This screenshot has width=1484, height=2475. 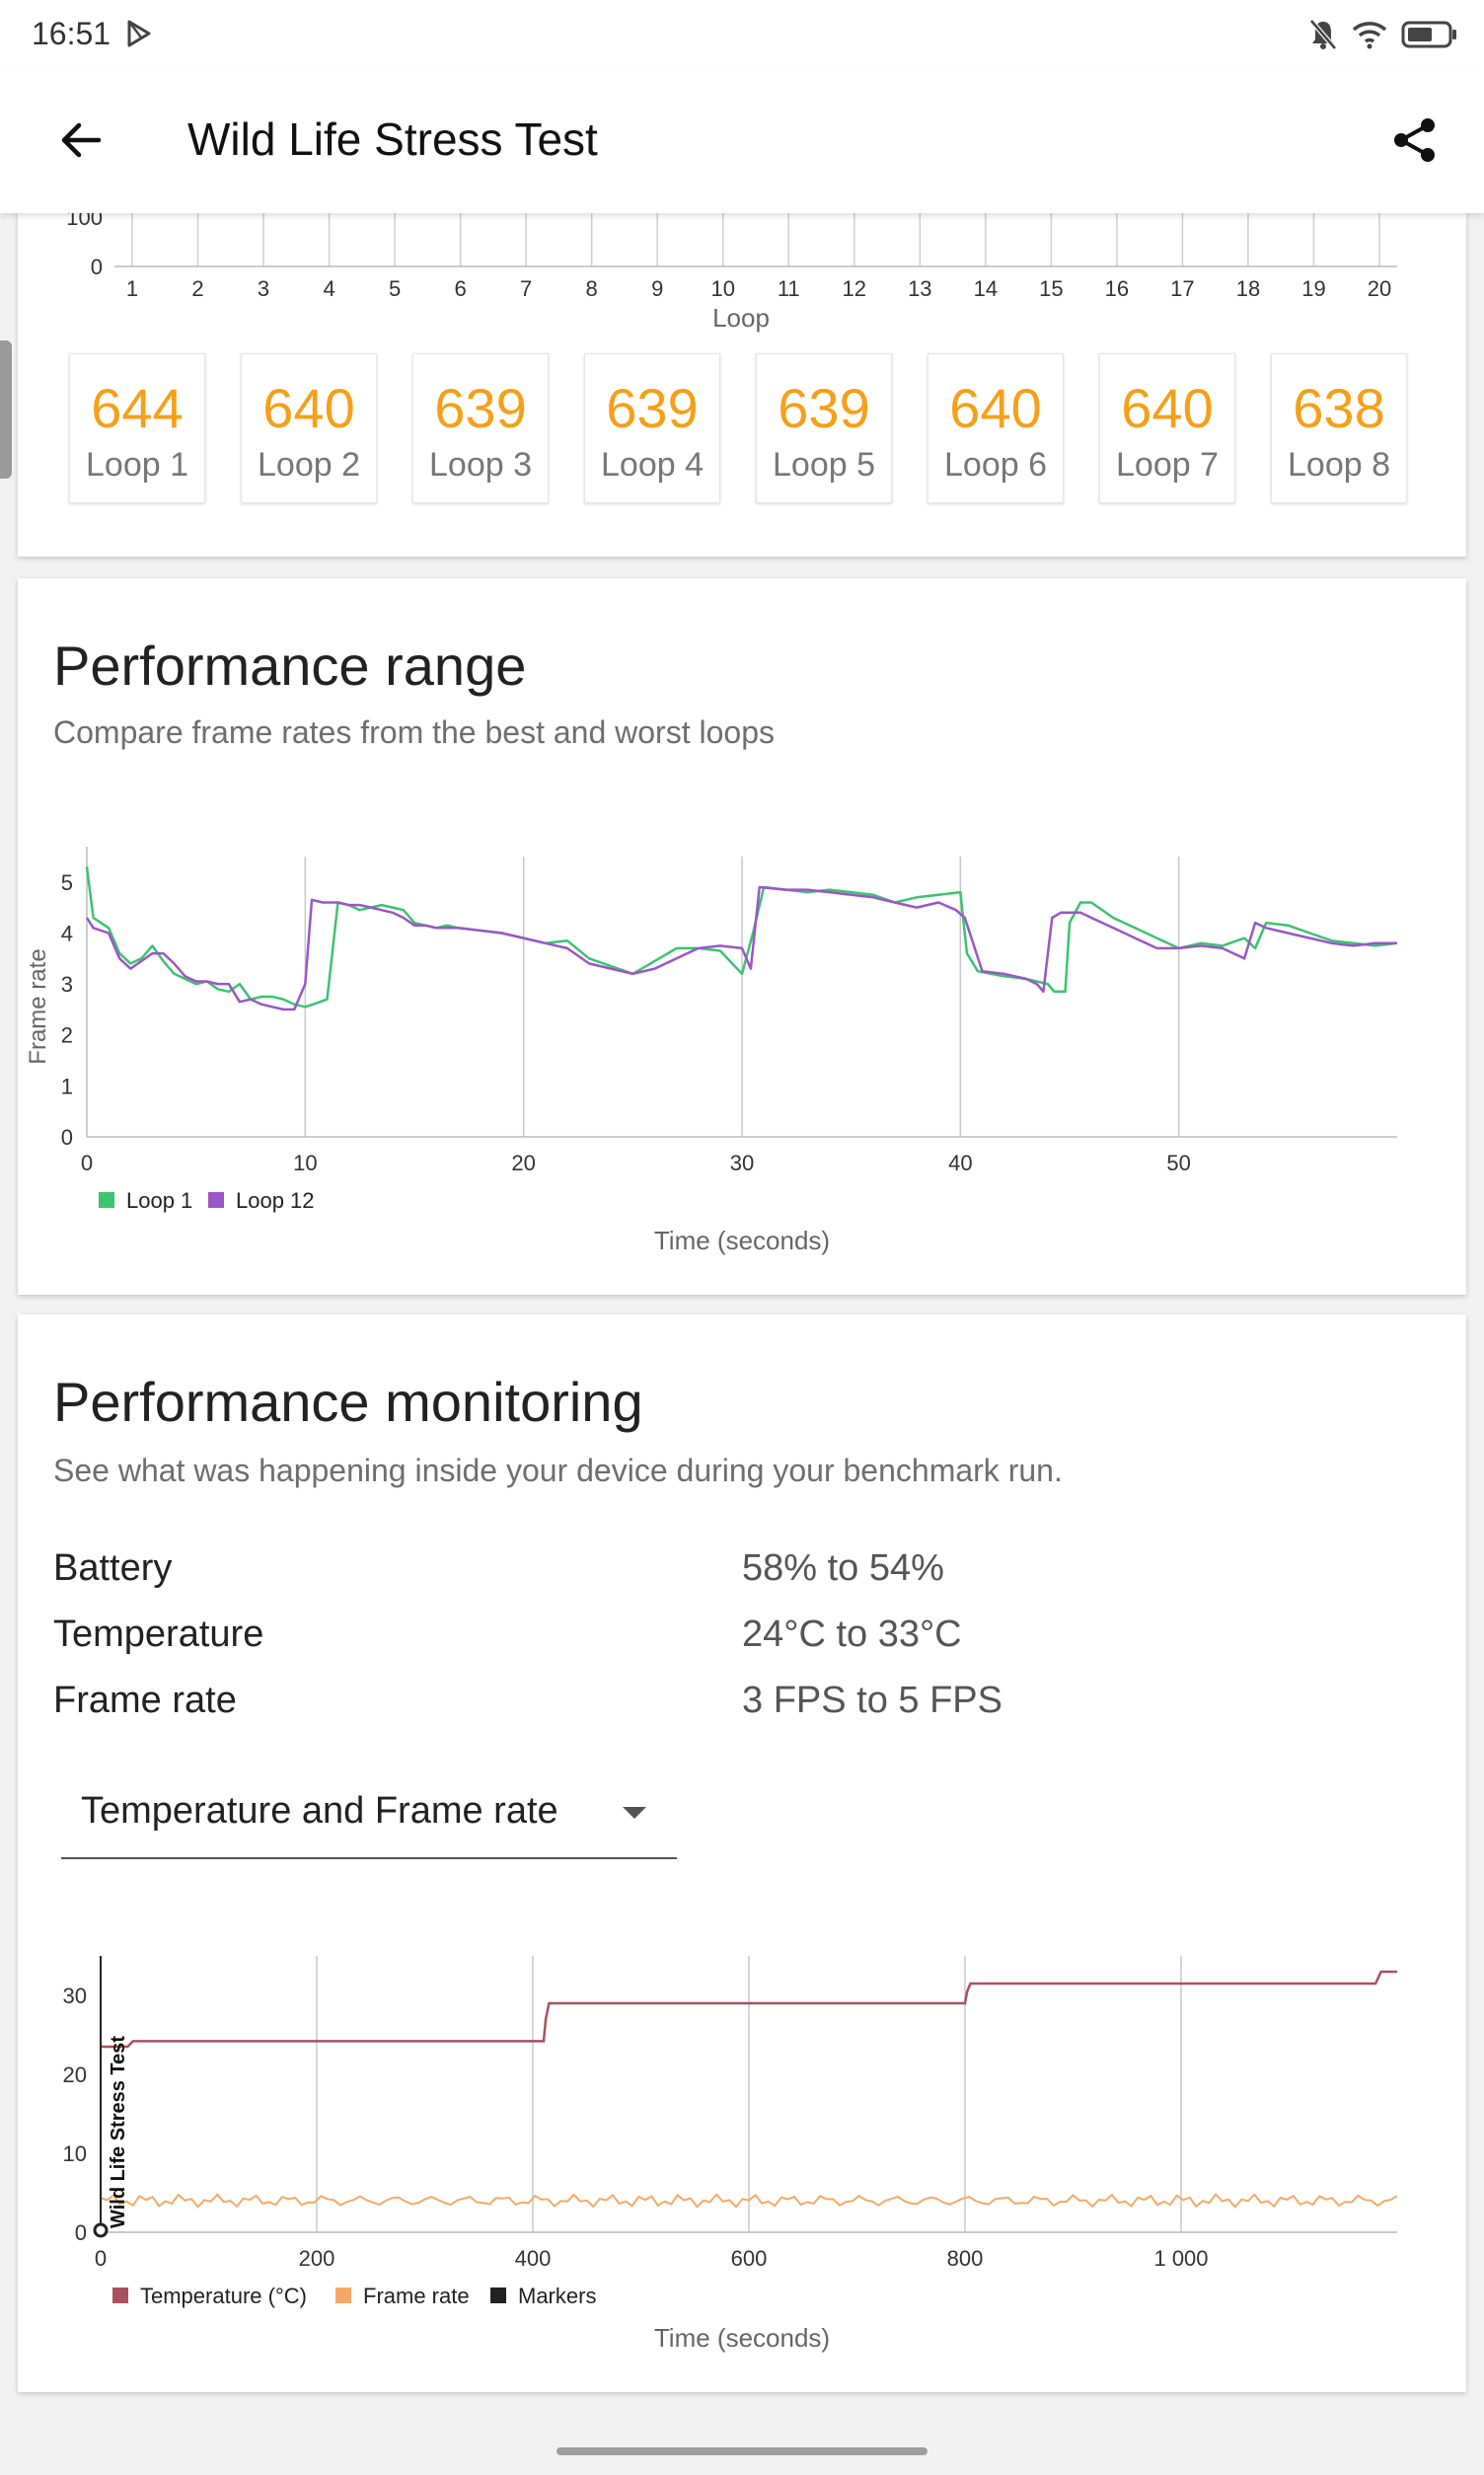 I want to click on back-button, so click(x=81, y=140).